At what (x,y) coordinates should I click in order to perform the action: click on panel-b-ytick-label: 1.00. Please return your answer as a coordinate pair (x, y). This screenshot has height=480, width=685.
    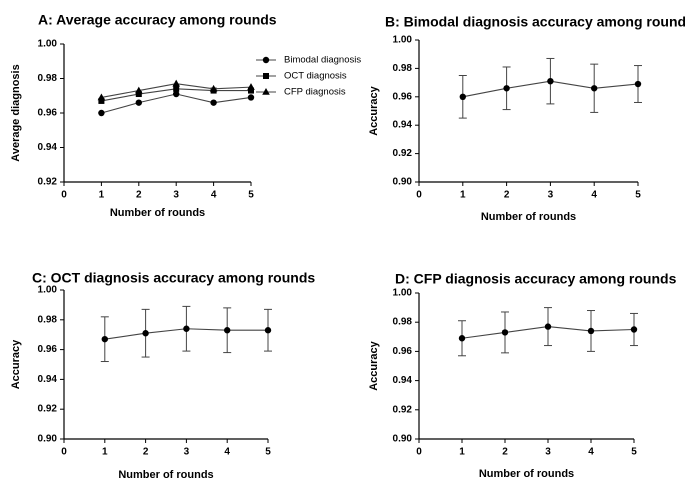
    Looking at the image, I should click on (403, 40).